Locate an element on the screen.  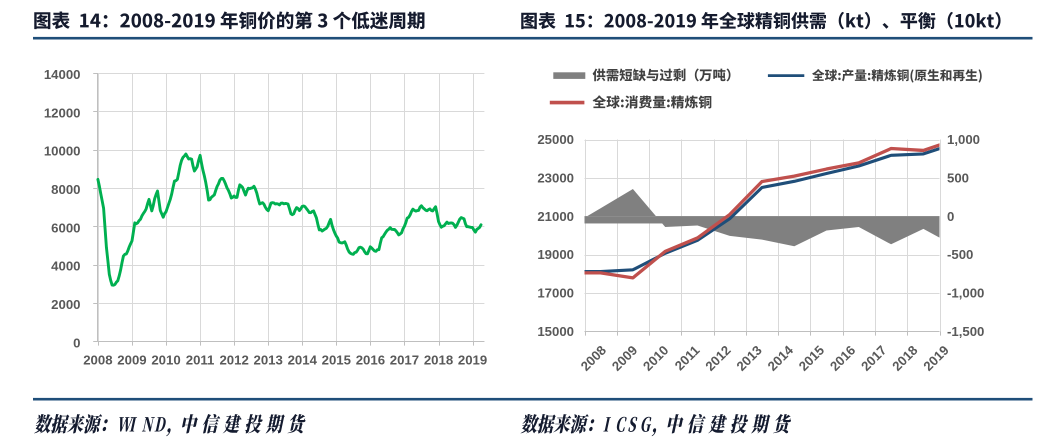
svg-text: 19000 is located at coordinates (555, 254).